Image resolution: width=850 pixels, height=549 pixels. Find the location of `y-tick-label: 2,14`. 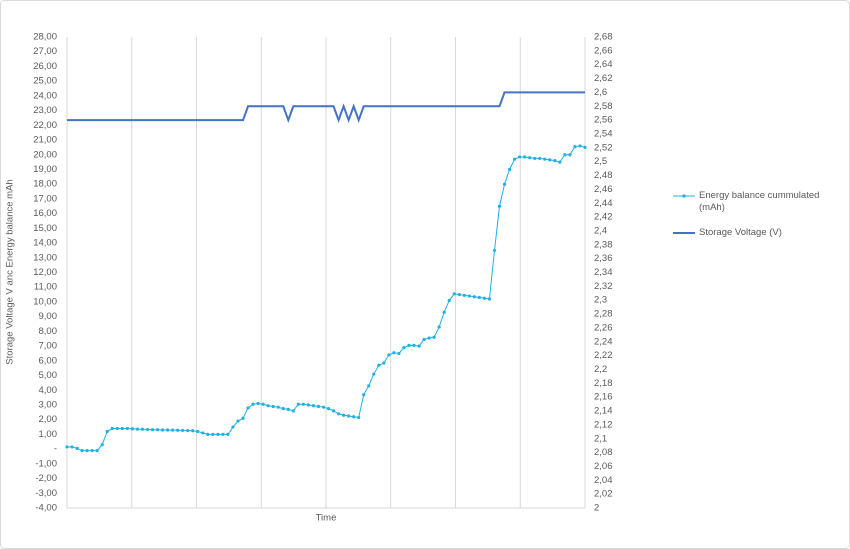

y-tick-label: 2,14 is located at coordinates (603, 411).